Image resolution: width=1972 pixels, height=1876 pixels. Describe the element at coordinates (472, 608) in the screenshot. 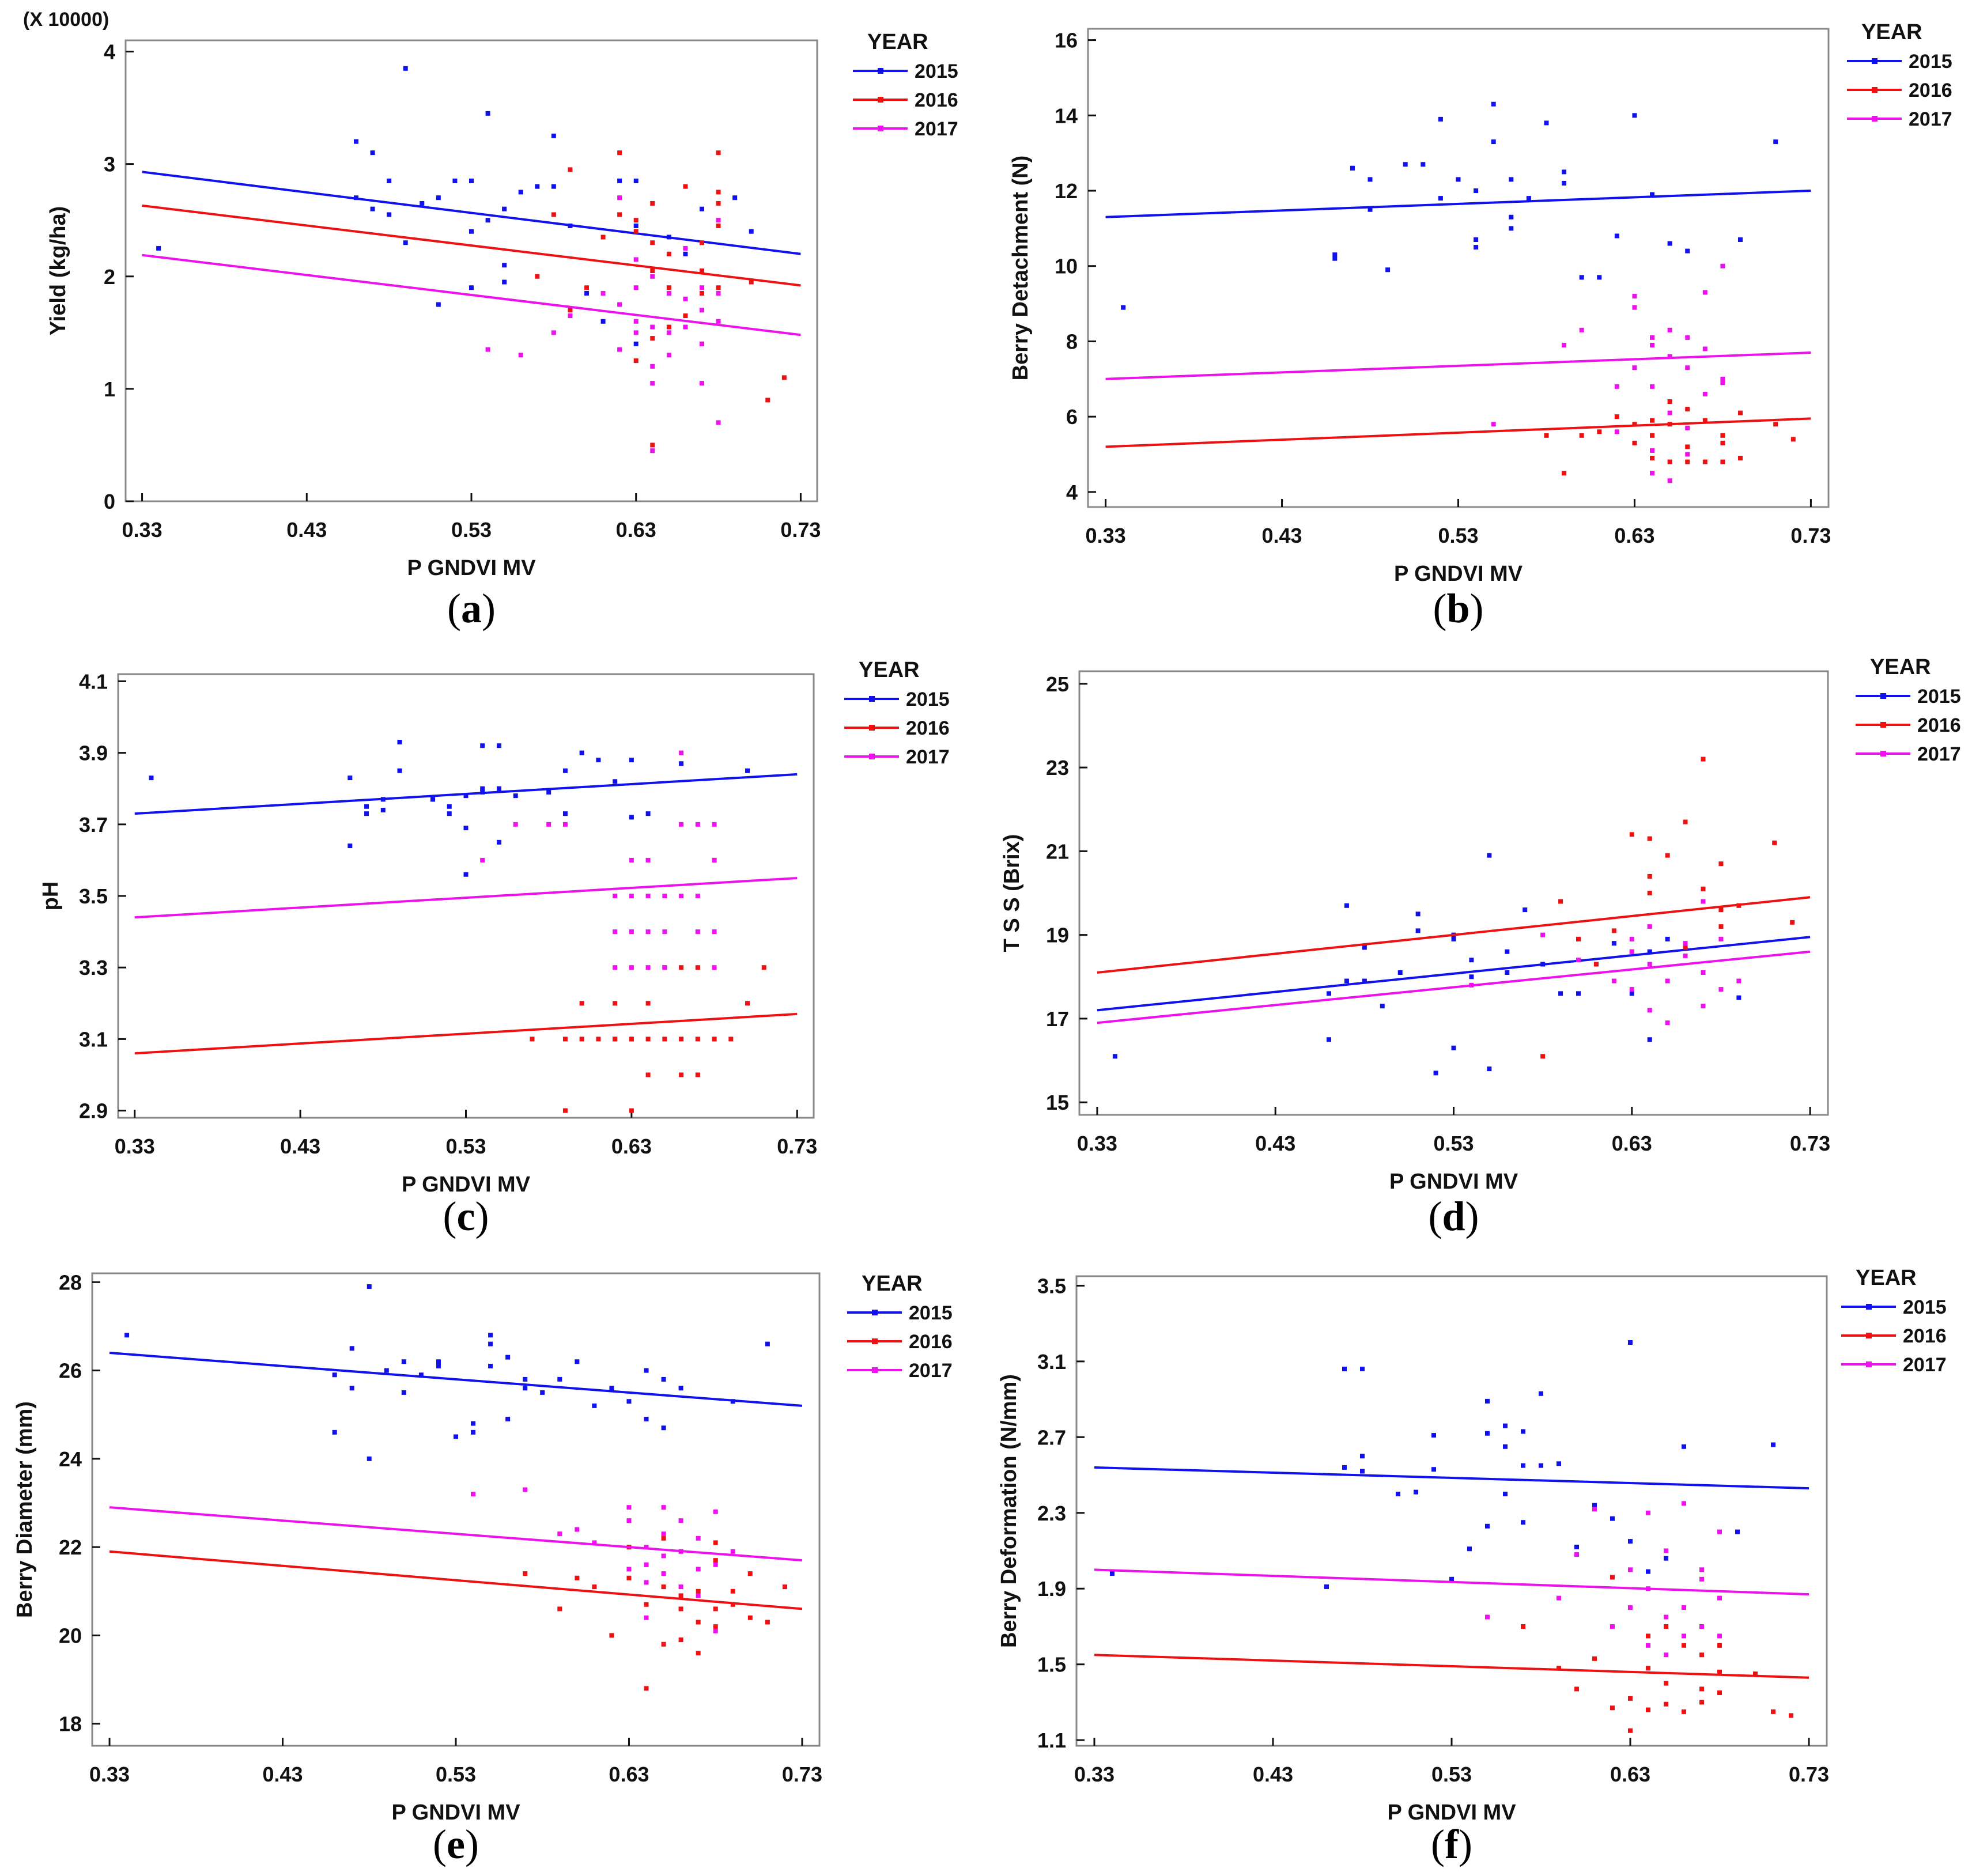

I see `panel-label-a: (a)` at that location.